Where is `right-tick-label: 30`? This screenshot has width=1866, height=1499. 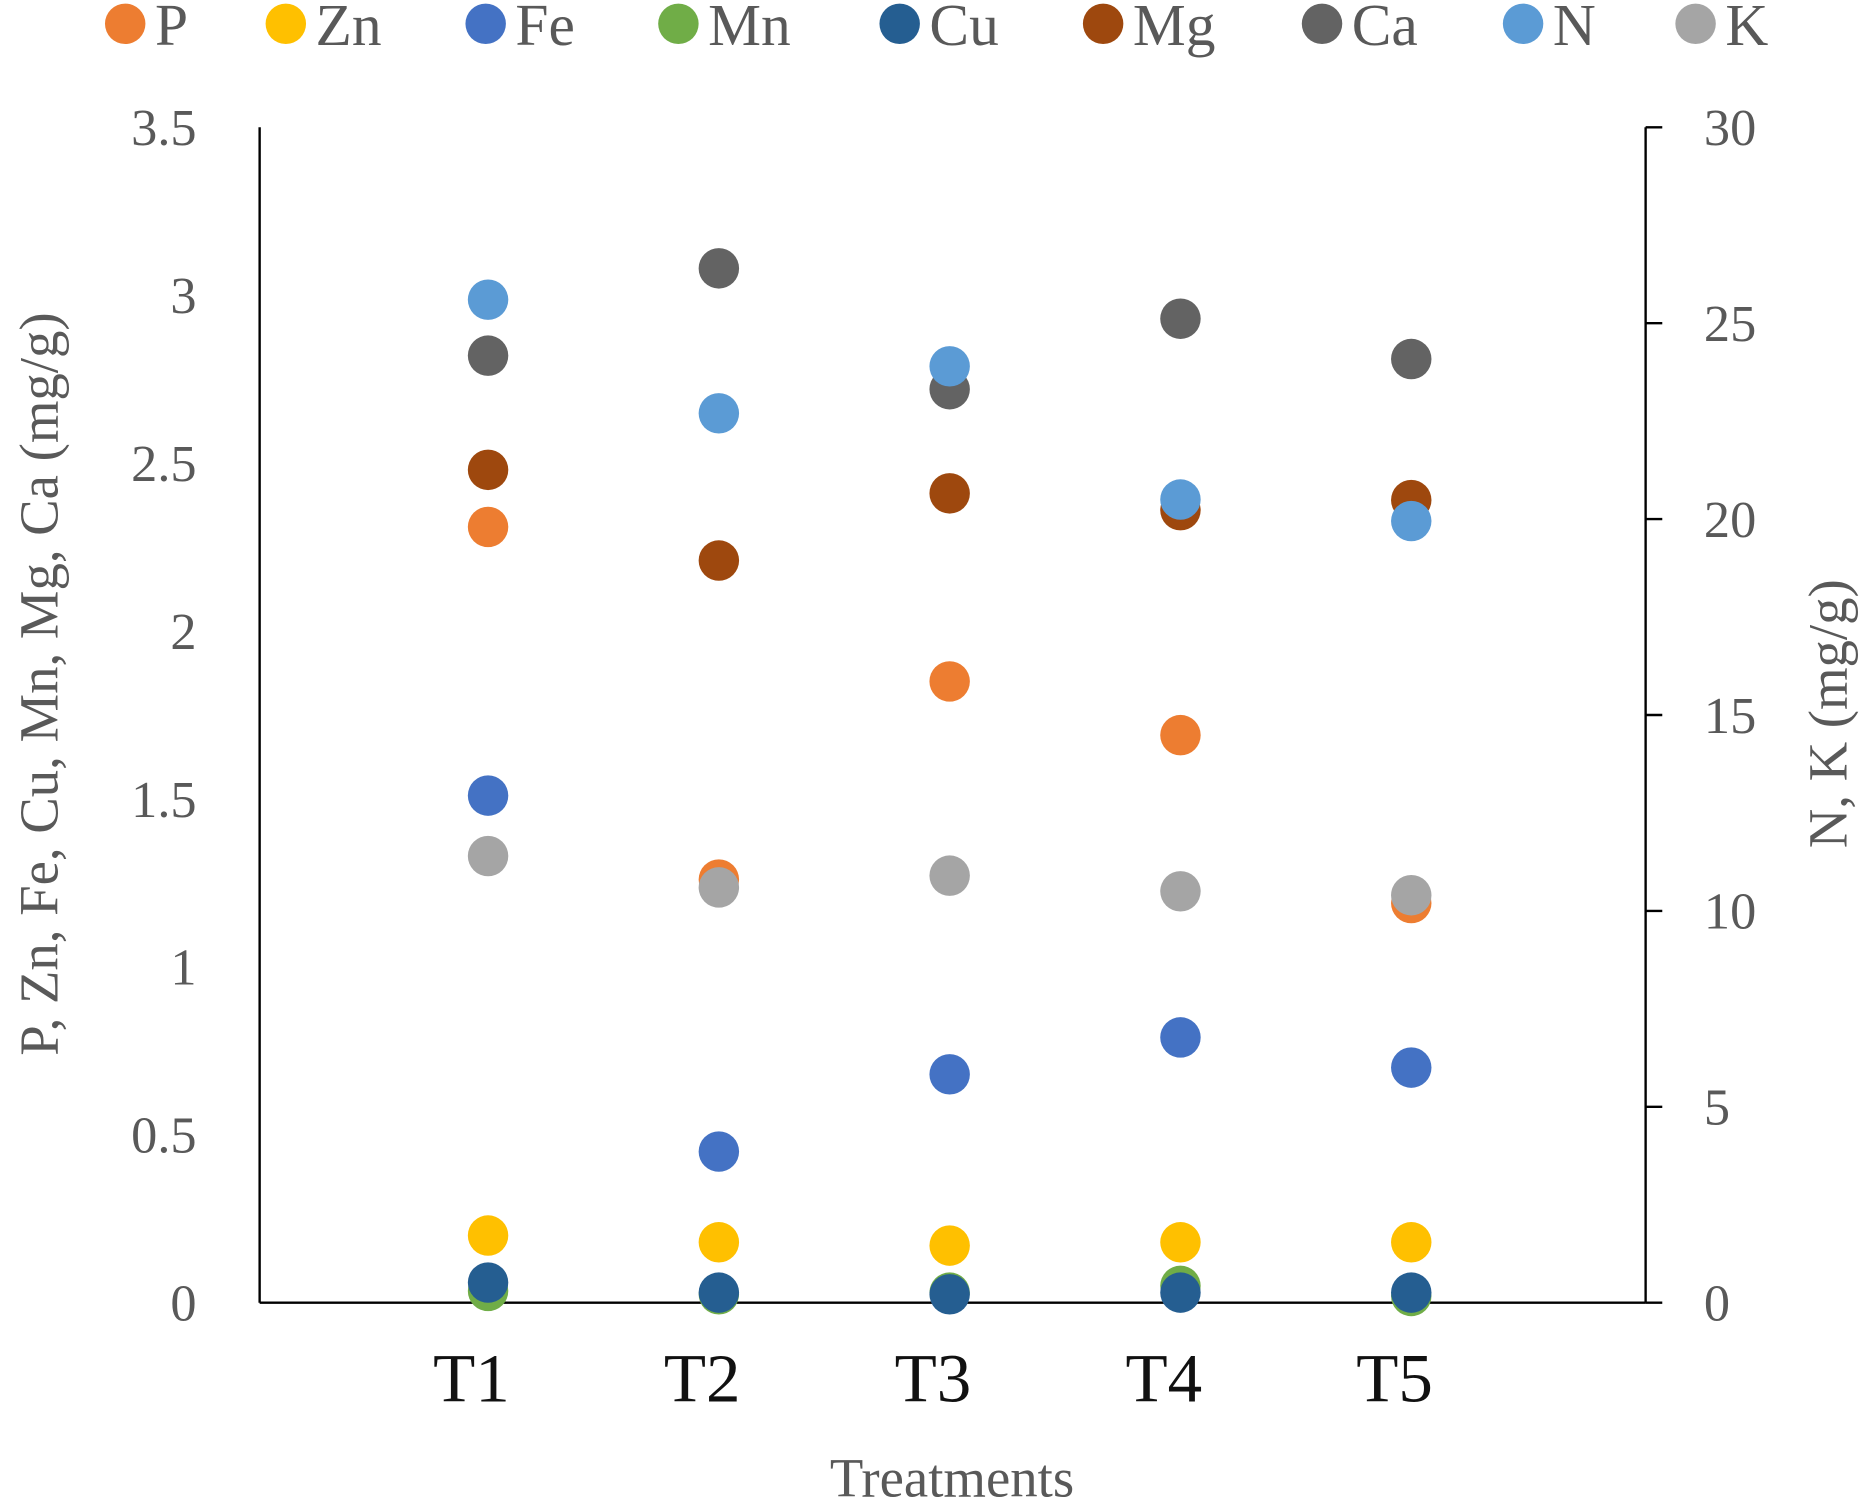 right-tick-label: 30 is located at coordinates (1730, 128).